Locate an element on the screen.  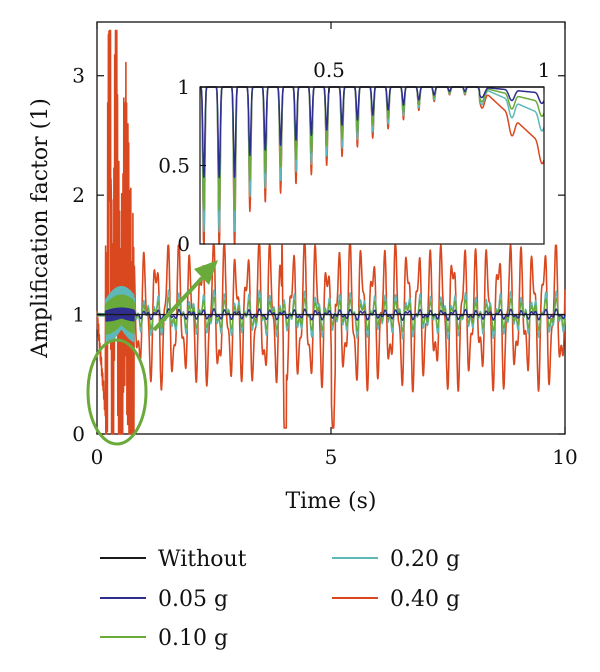
legend-label: 0.40 g is located at coordinates (425, 599).